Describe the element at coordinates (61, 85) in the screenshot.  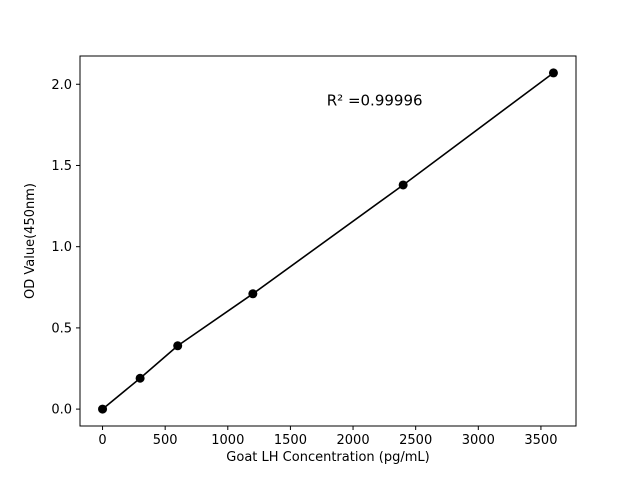
I see `y-tick-label: 2.0` at that location.